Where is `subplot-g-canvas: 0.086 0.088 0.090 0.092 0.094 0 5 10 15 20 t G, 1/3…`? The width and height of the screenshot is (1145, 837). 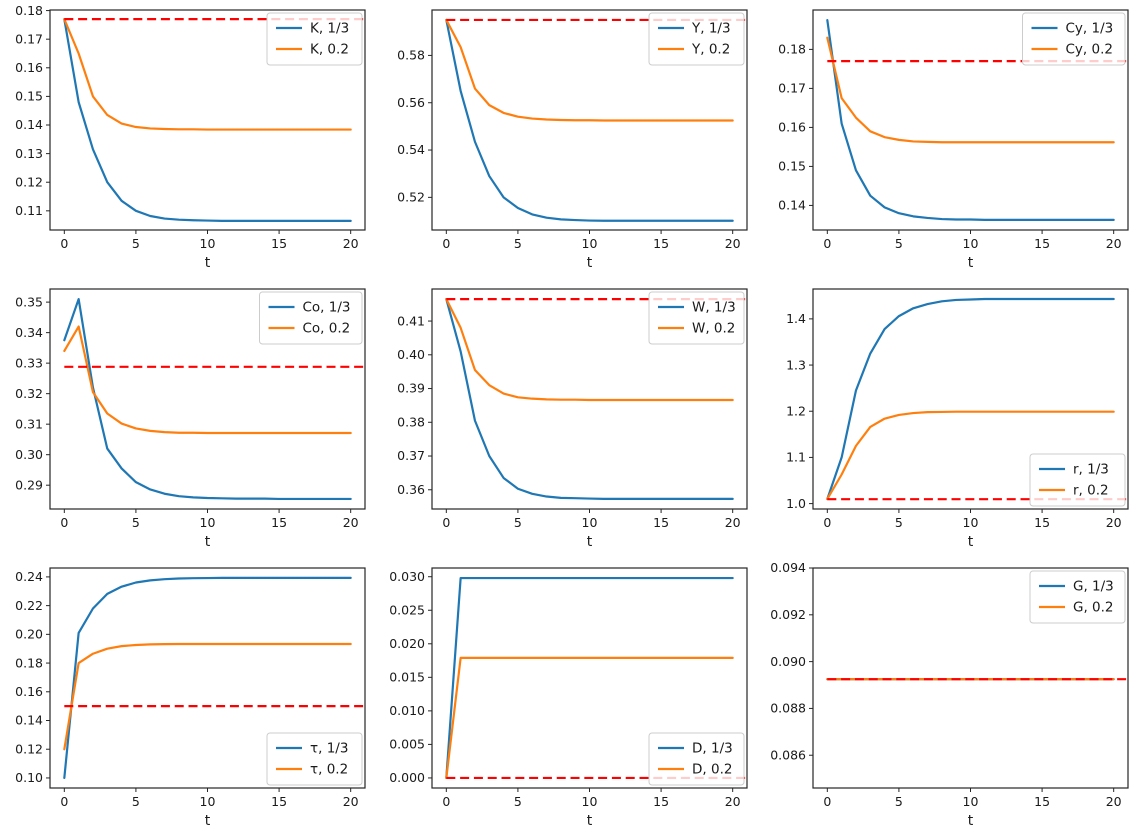 subplot-g-canvas: 0.086 0.088 0.090 0.092 0.094 0 5 10 15 20 t G, 1/3… is located at coordinates (954, 697).